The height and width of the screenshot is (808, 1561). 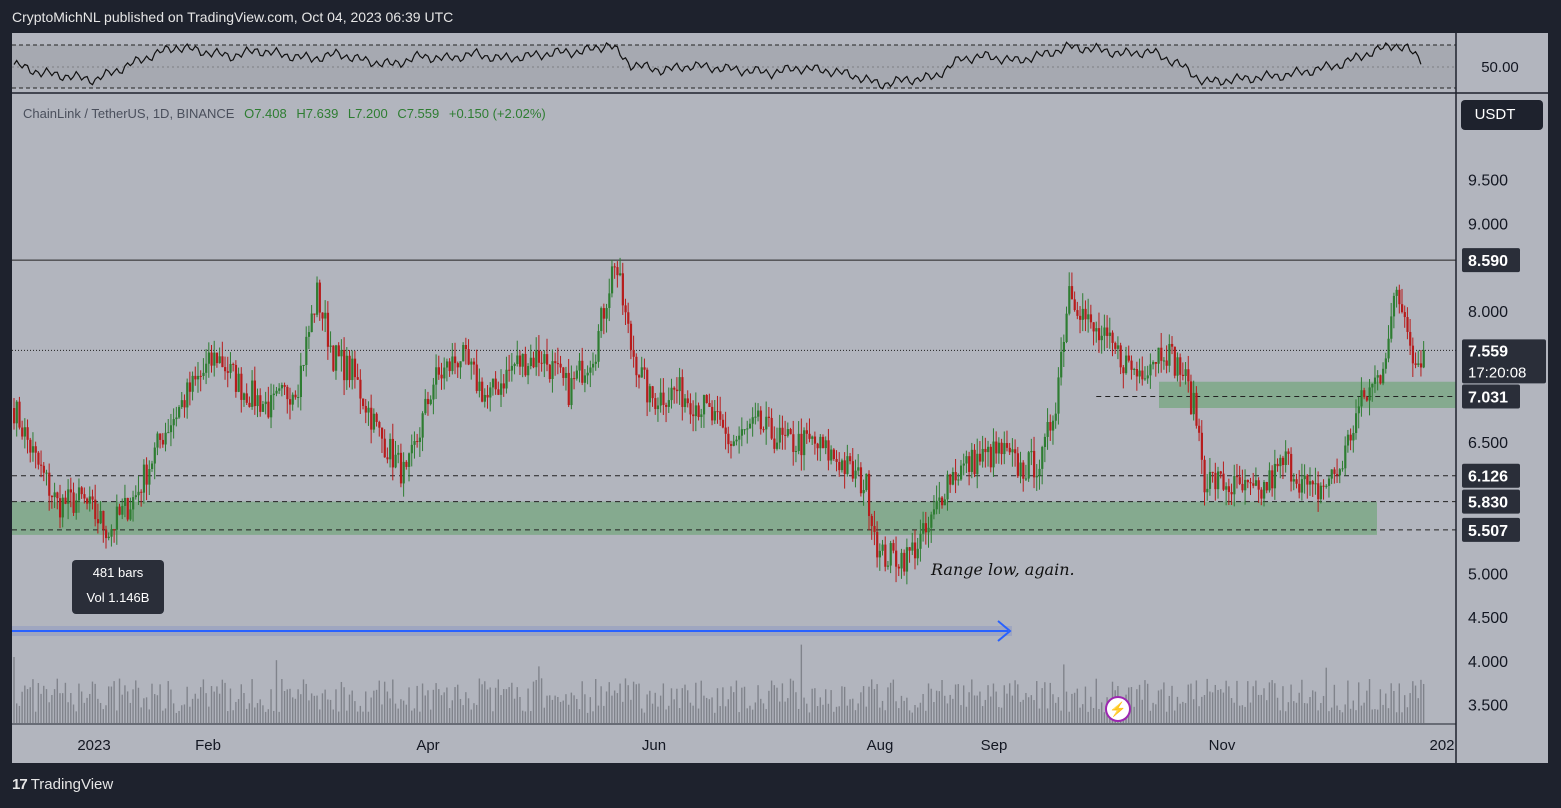 What do you see at coordinates (1488, 351) in the screenshot?
I see `price-label: 7.559` at bounding box center [1488, 351].